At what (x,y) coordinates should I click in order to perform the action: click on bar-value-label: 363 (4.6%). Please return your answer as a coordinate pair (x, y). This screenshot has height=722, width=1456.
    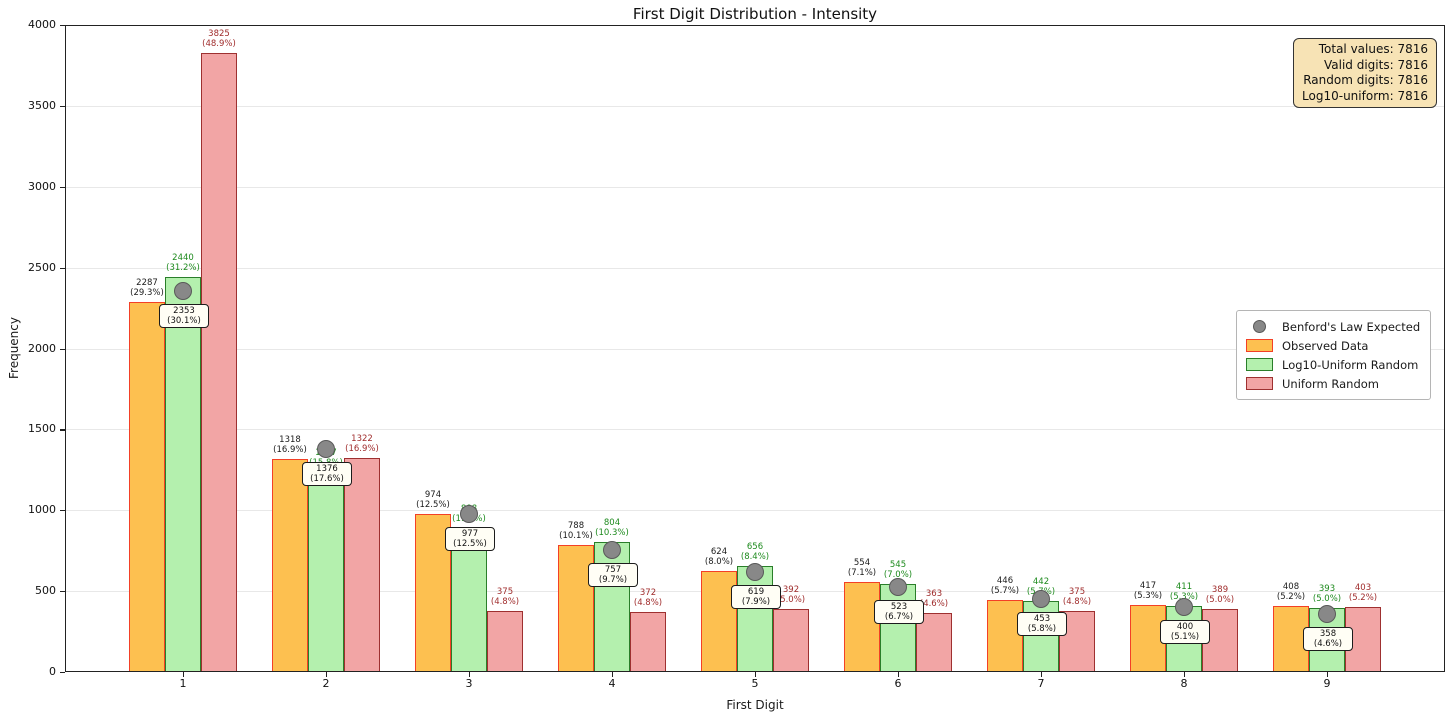
    Looking at the image, I should click on (934, 599).